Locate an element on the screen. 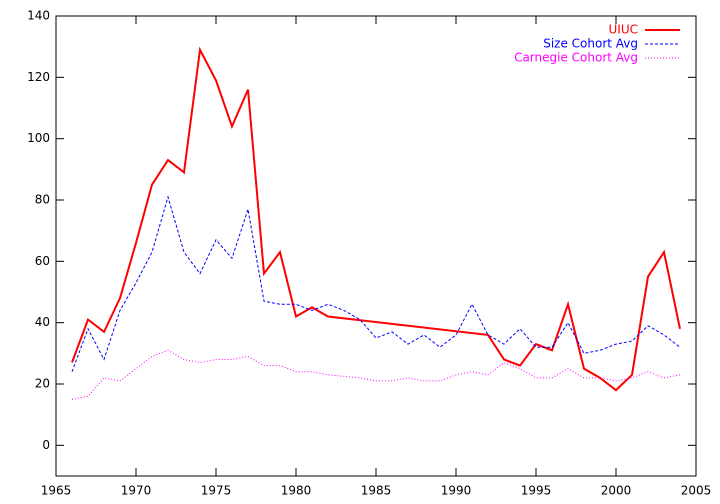 This screenshot has width=720, height=504. x-tick-label: 1990 is located at coordinates (456, 491).